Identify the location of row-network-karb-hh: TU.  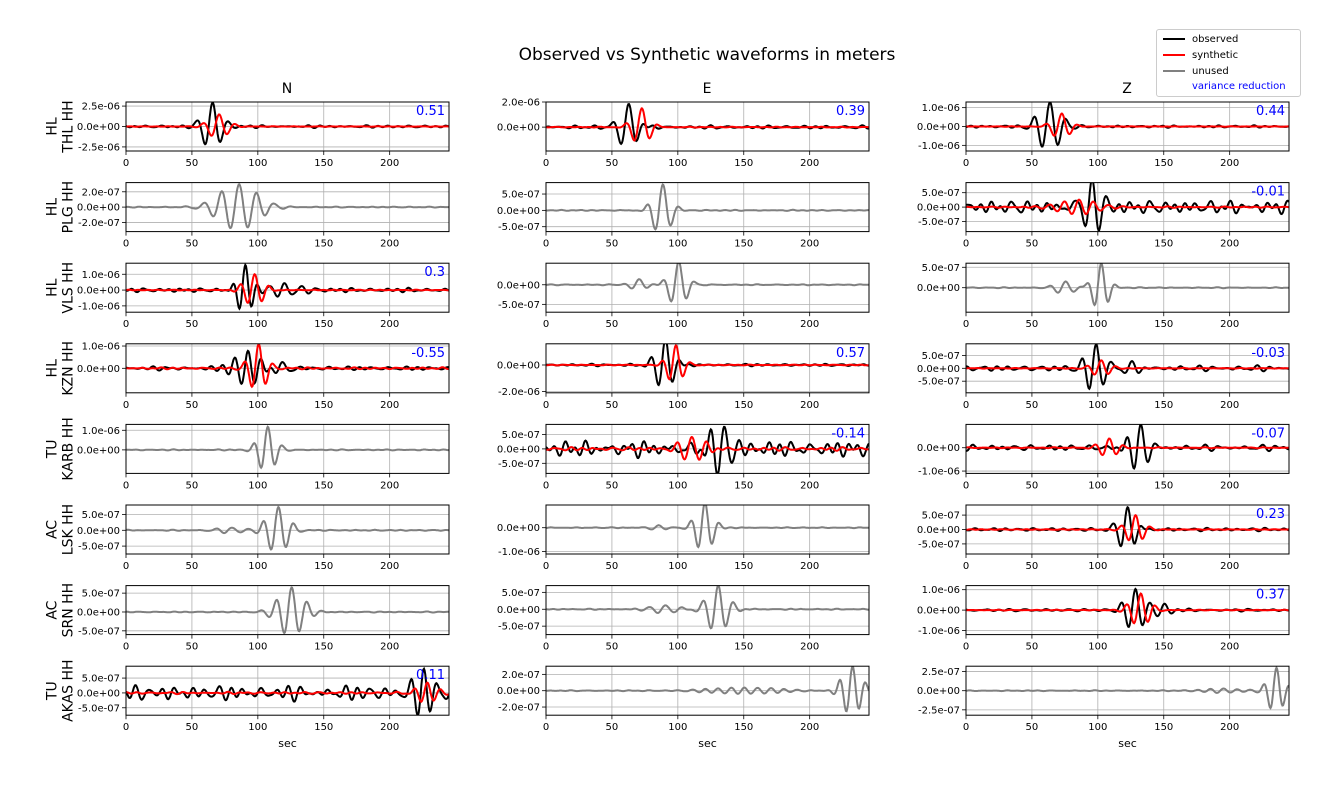
(53, 449).